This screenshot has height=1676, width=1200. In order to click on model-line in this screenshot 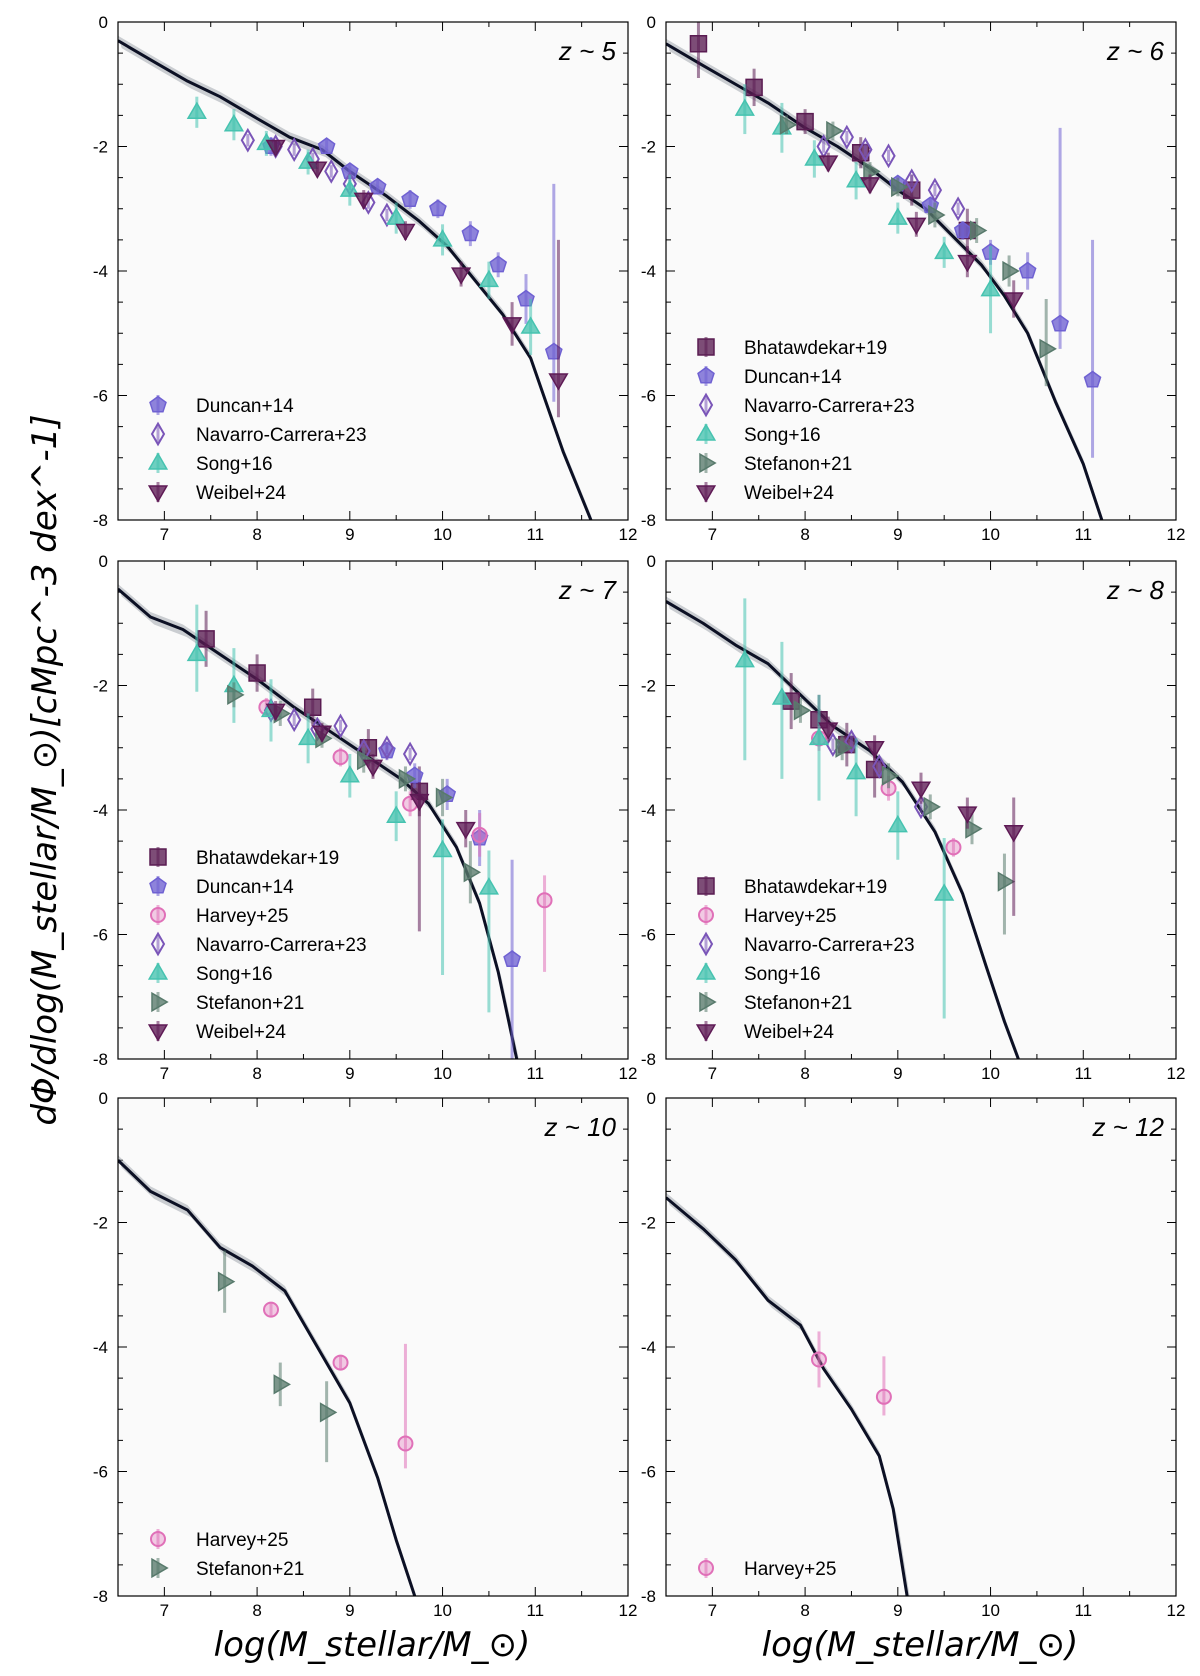, I will do `click(843, 829)`.